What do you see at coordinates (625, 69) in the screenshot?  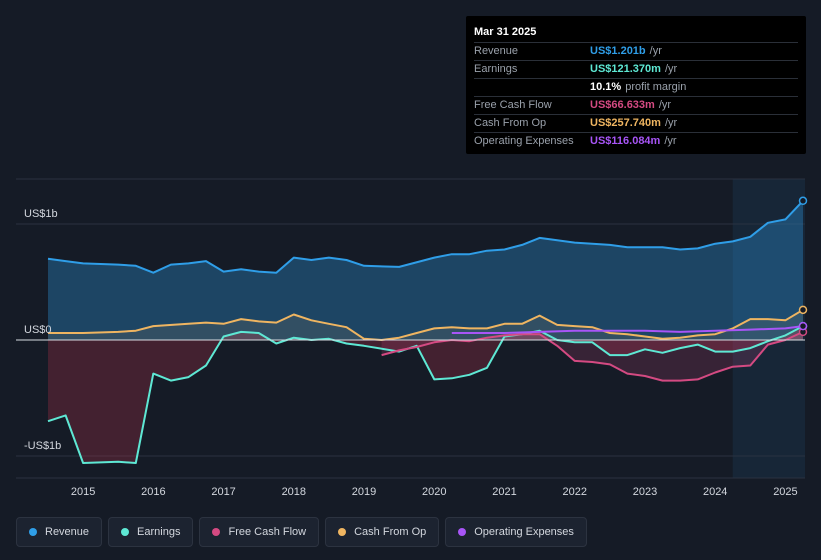 I see `tooltip-value: US$121.370m` at bounding box center [625, 69].